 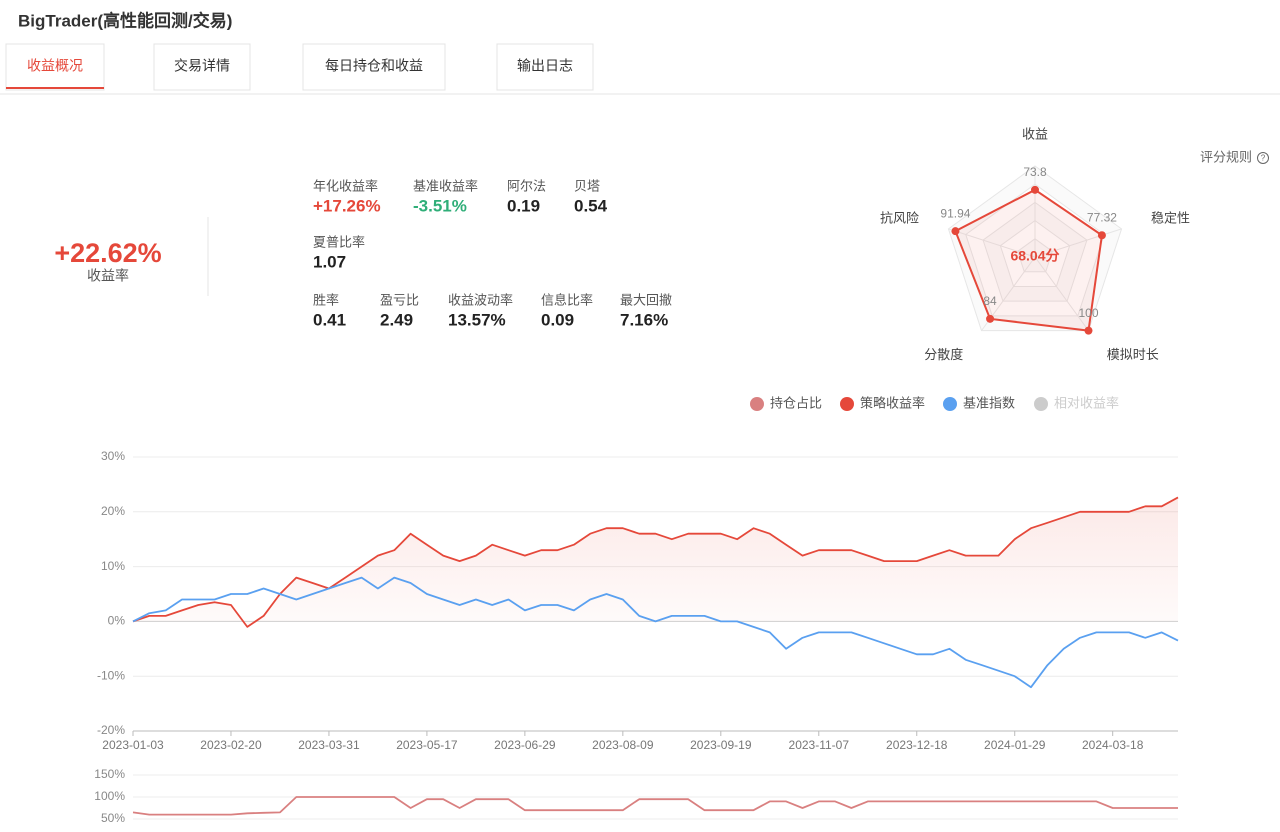 I want to click on x-tick-label: 2023-03-31, so click(x=329, y=745).